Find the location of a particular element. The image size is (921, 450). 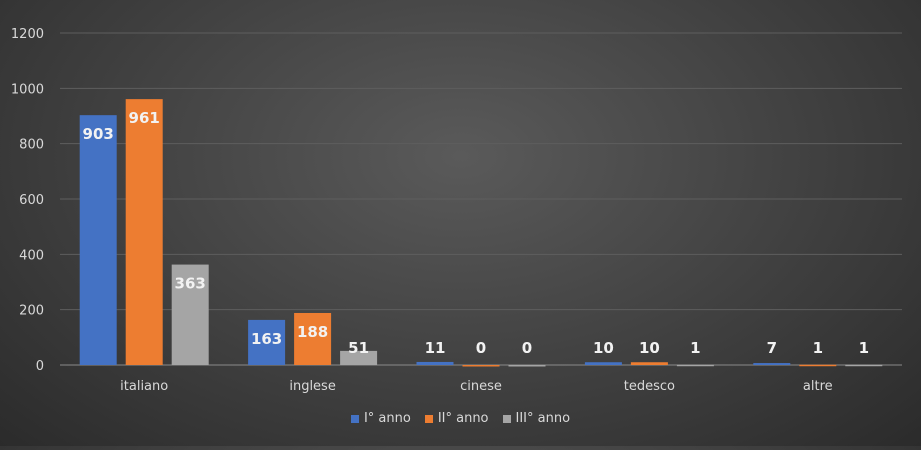

y-tick-label-2: 400 is located at coordinates (31, 255).